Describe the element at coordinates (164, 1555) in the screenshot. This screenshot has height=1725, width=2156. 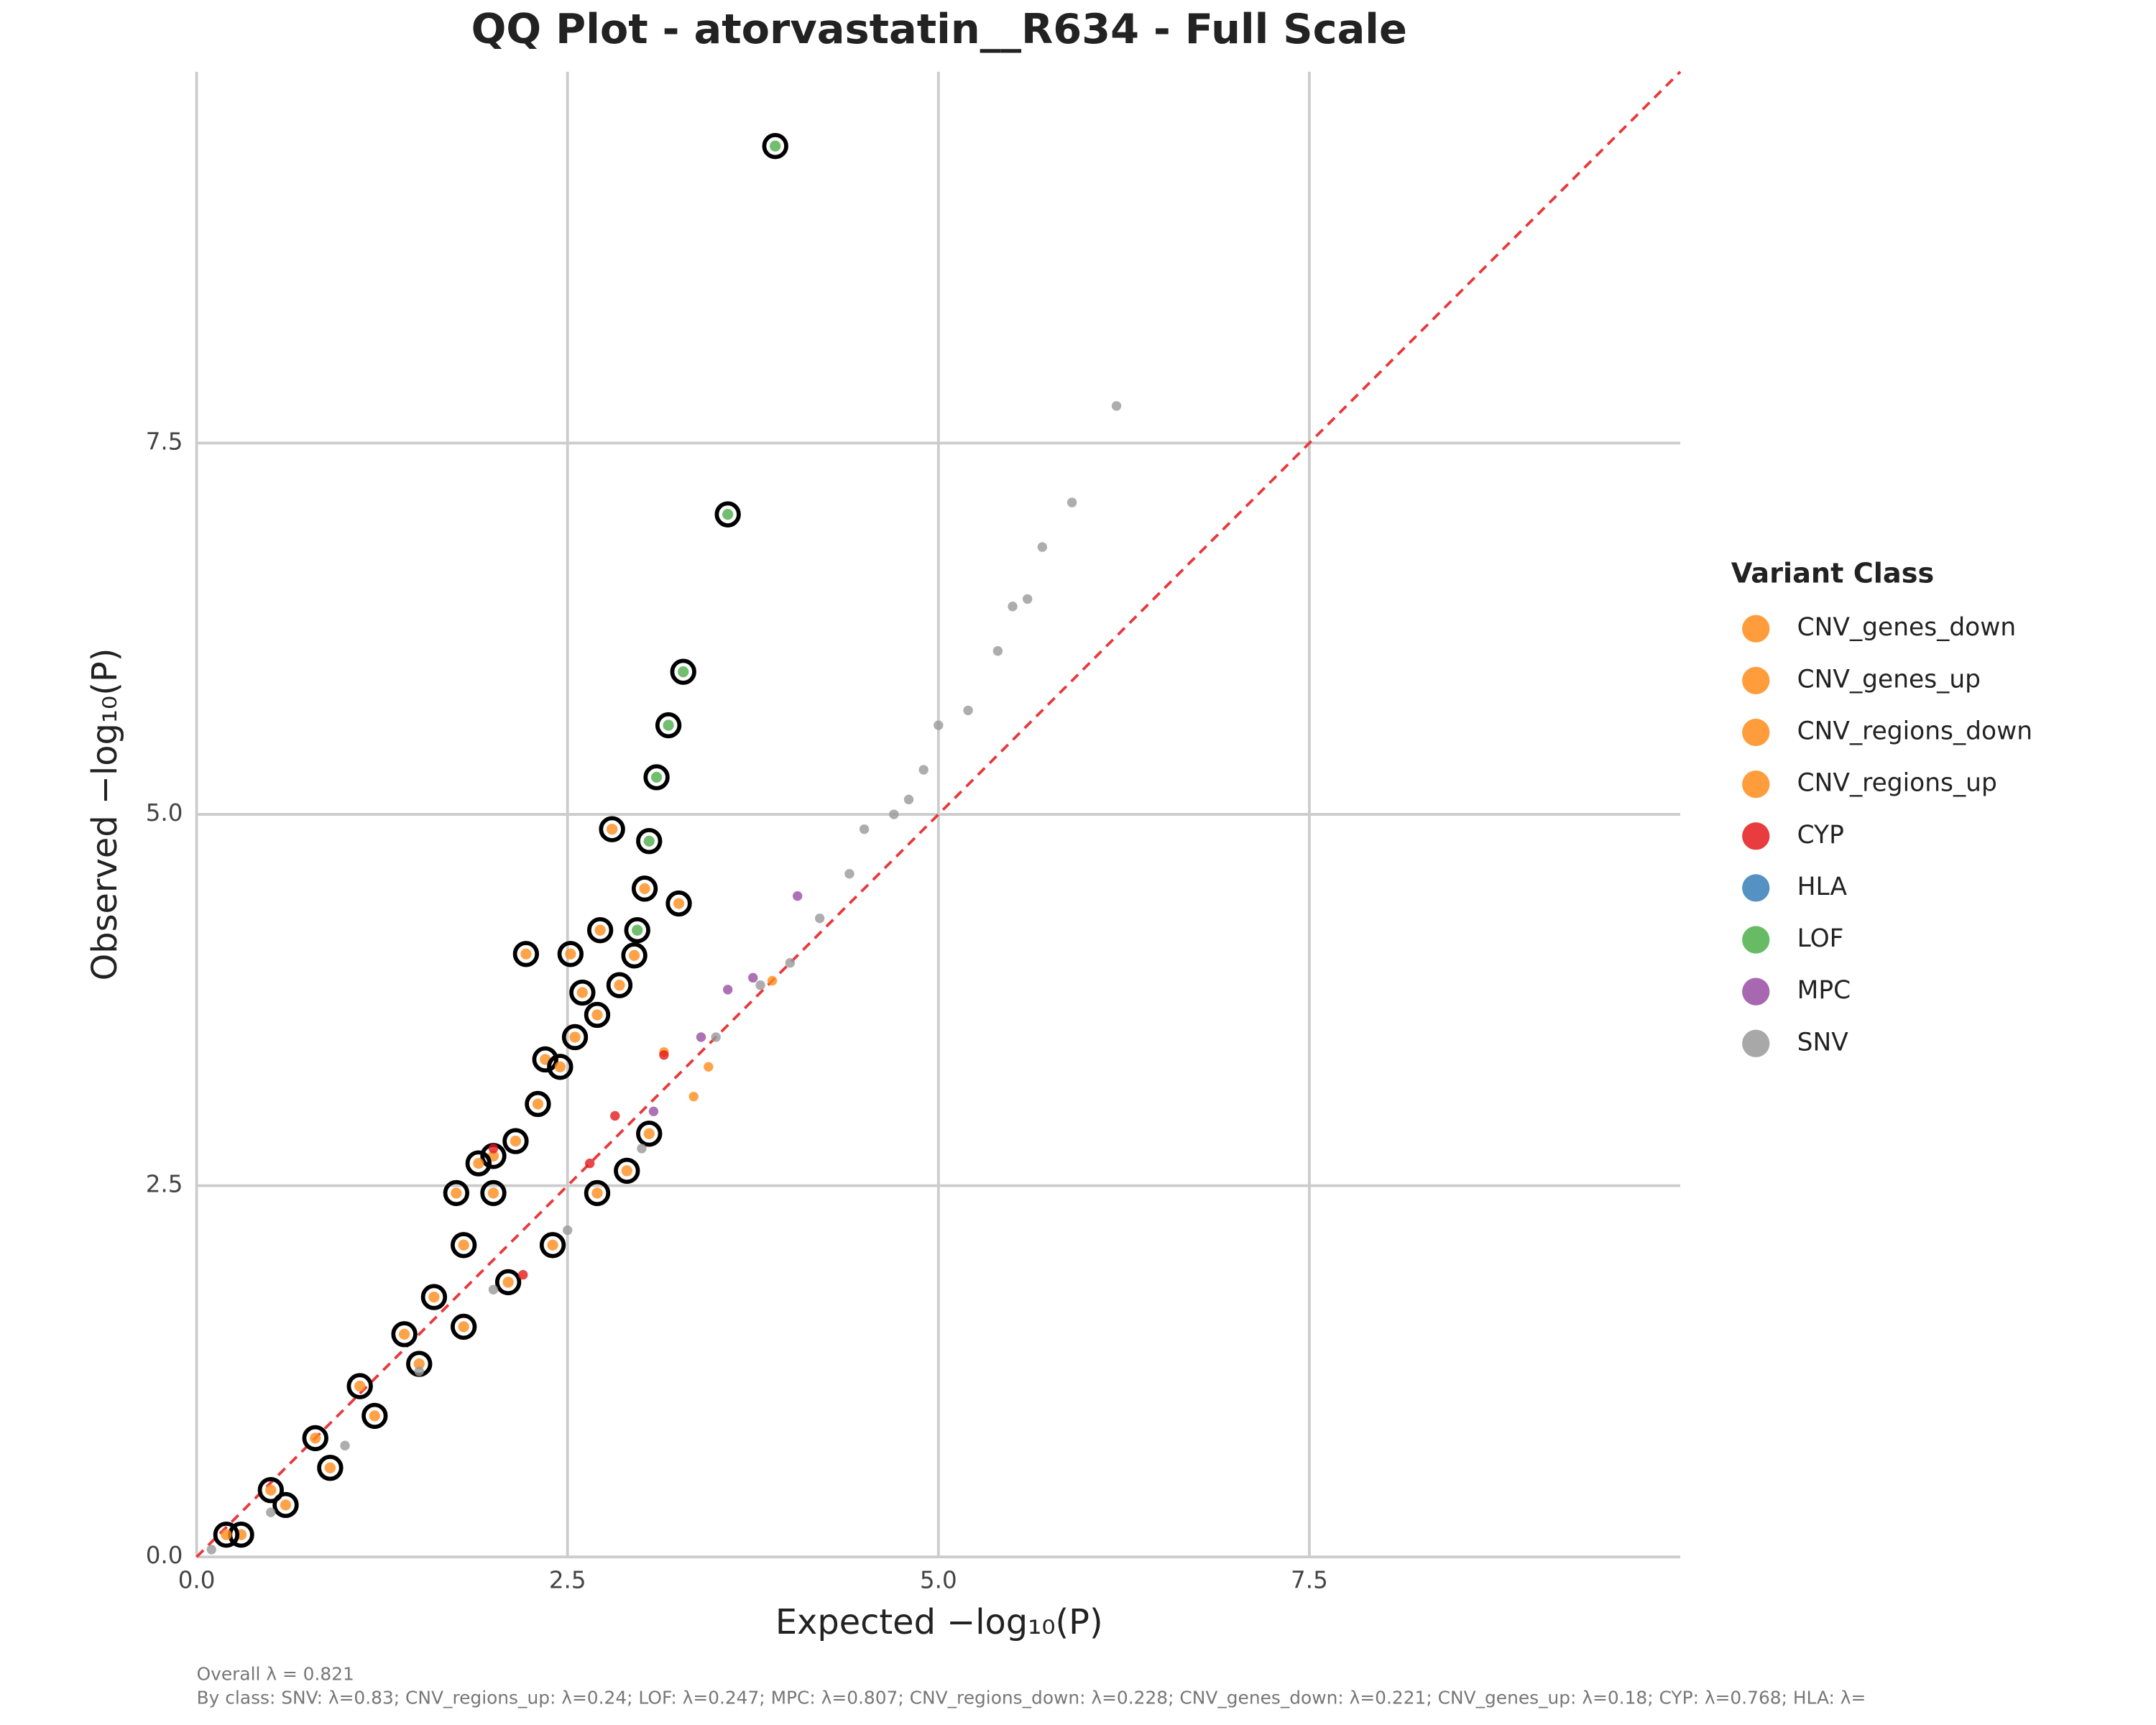
I see `y-tick-label: 0.0` at that location.